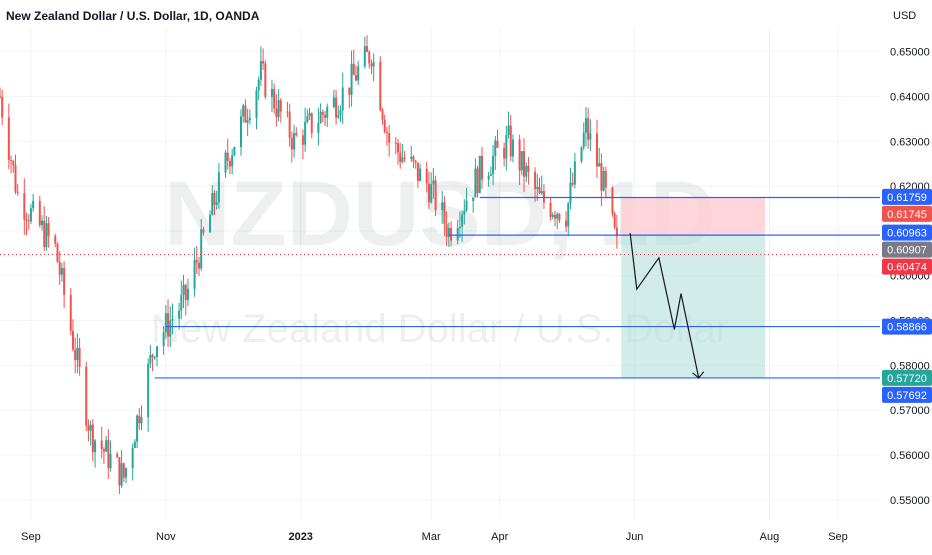  What do you see at coordinates (910, 456) in the screenshot?
I see `price-tick-label: 0.56000` at bounding box center [910, 456].